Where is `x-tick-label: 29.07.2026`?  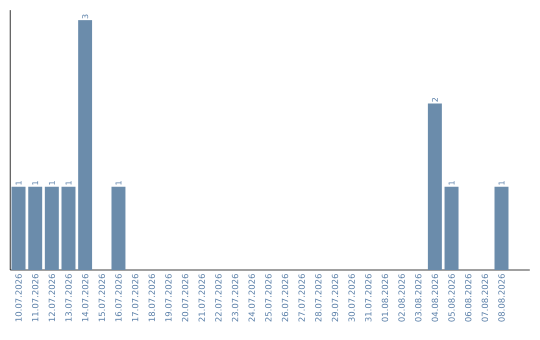 x-tick-label: 29.07.2026 is located at coordinates (335, 298).